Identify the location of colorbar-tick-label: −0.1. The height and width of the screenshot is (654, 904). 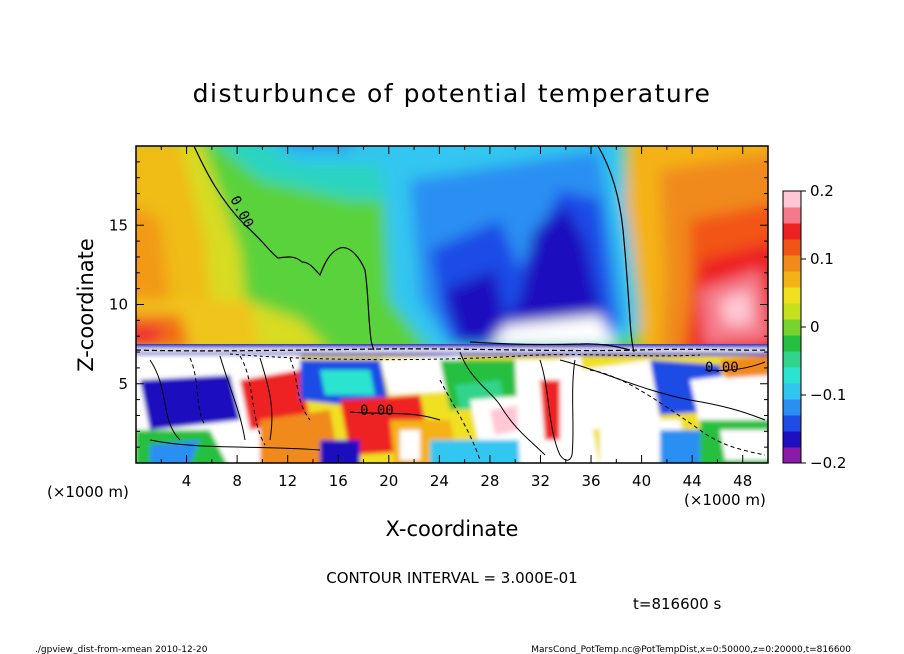
(828, 395).